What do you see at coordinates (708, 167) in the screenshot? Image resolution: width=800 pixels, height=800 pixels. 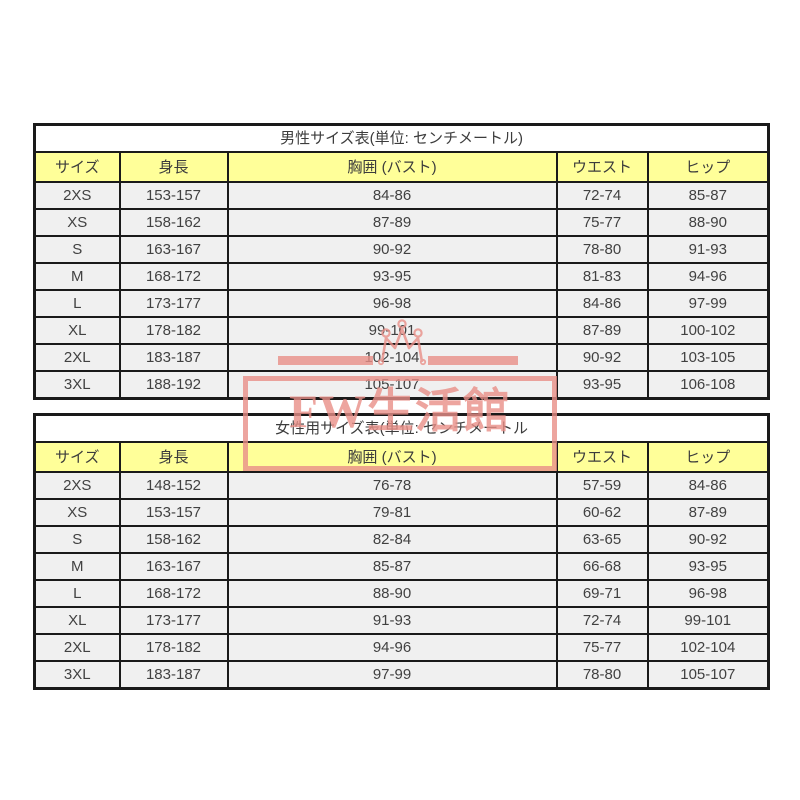 I see `mens-col-header-hip: ヒップ` at bounding box center [708, 167].